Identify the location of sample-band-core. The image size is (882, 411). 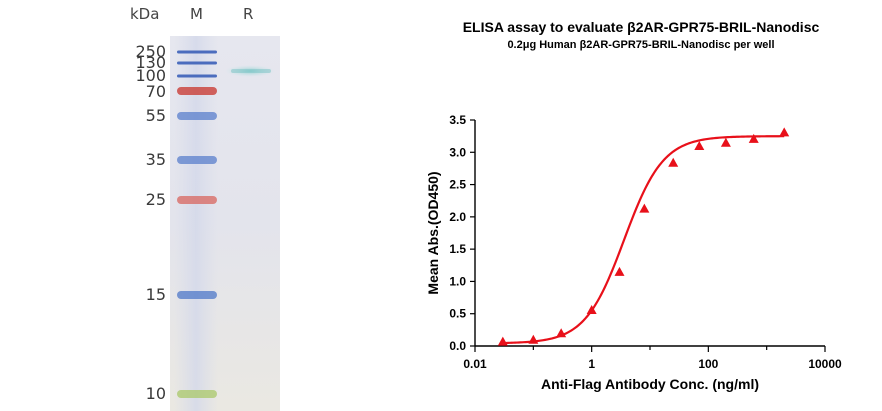
(251, 71).